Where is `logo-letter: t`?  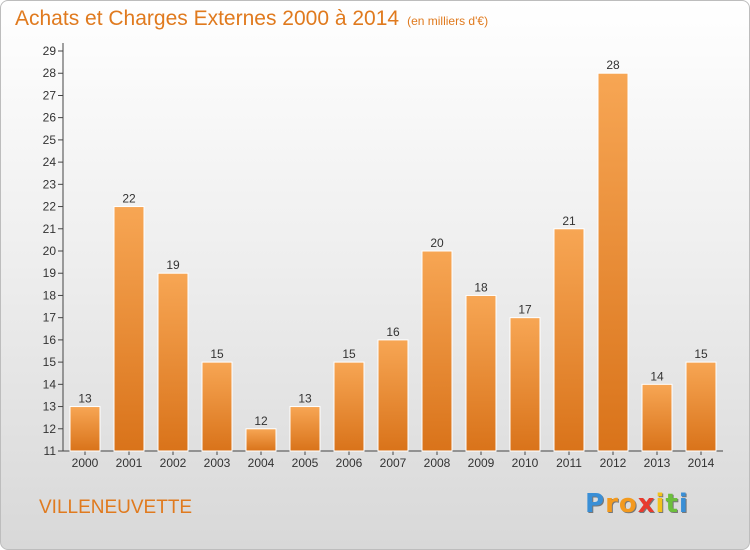 logo-letter: t is located at coordinates (672, 504).